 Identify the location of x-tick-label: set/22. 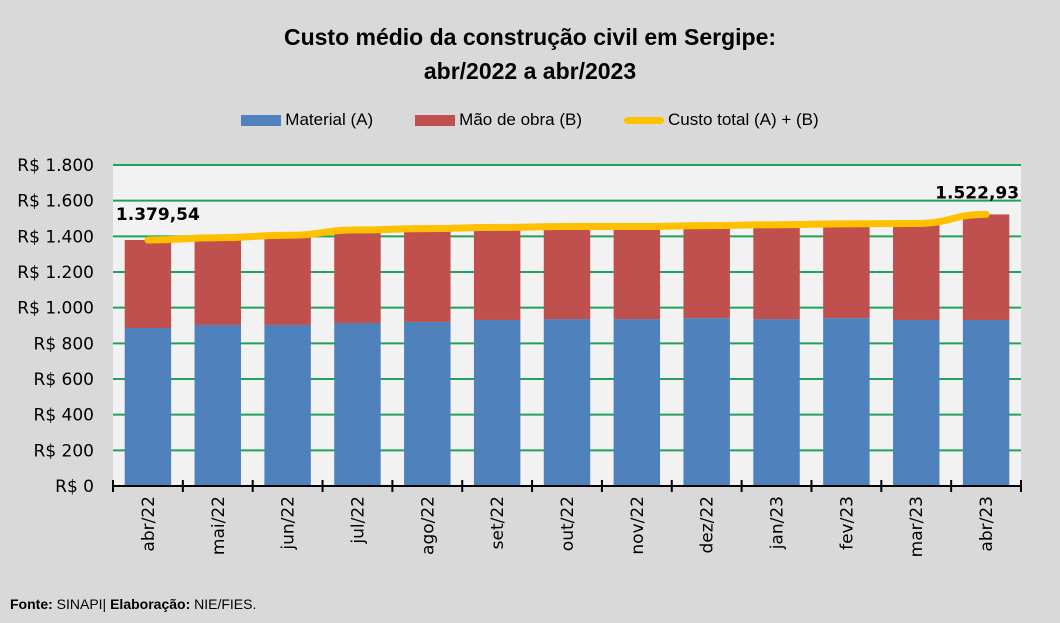
(498, 522).